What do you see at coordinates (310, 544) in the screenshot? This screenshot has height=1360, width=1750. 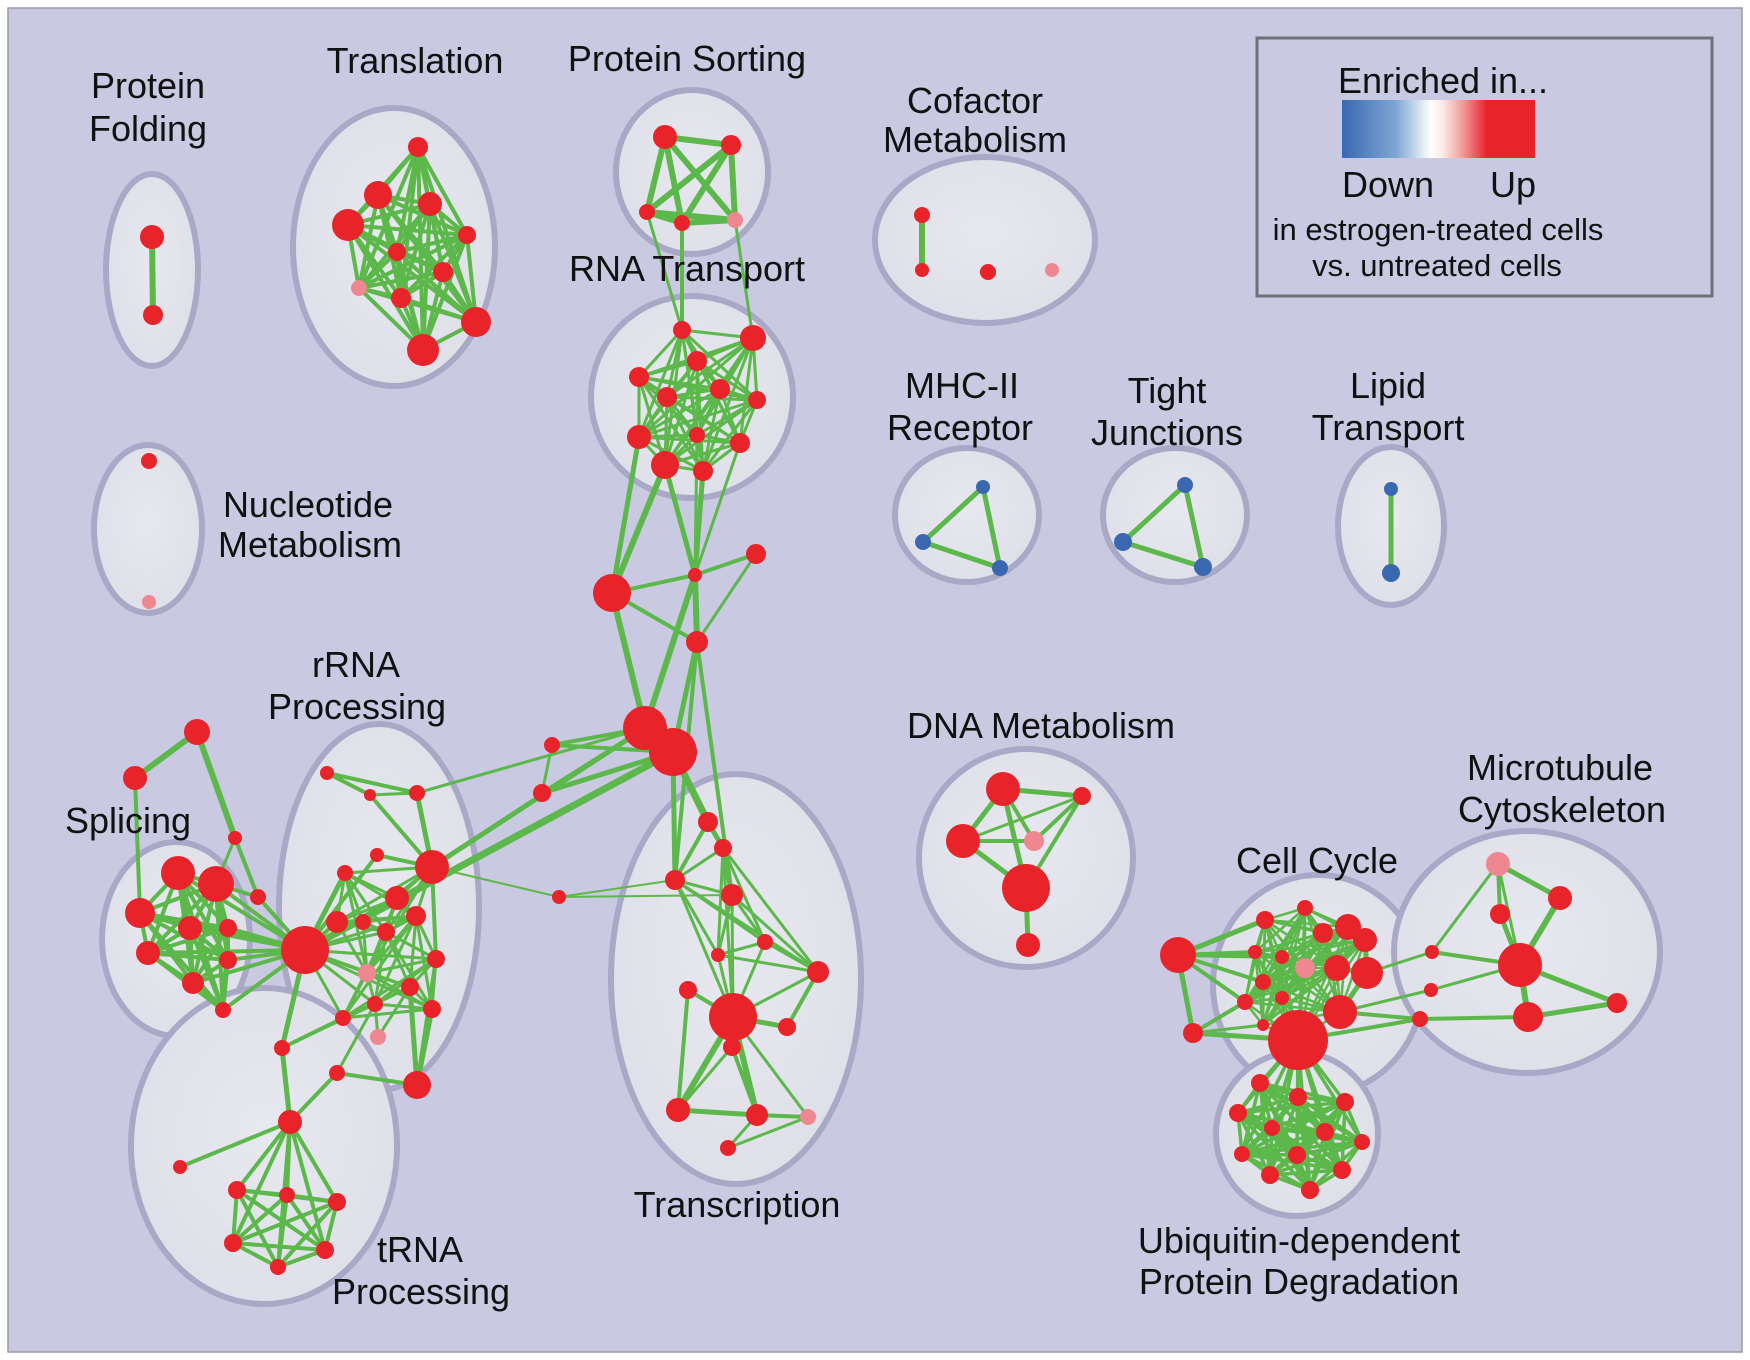 I see `cluster-label-nucleotide-metabolism: Metabolism` at bounding box center [310, 544].